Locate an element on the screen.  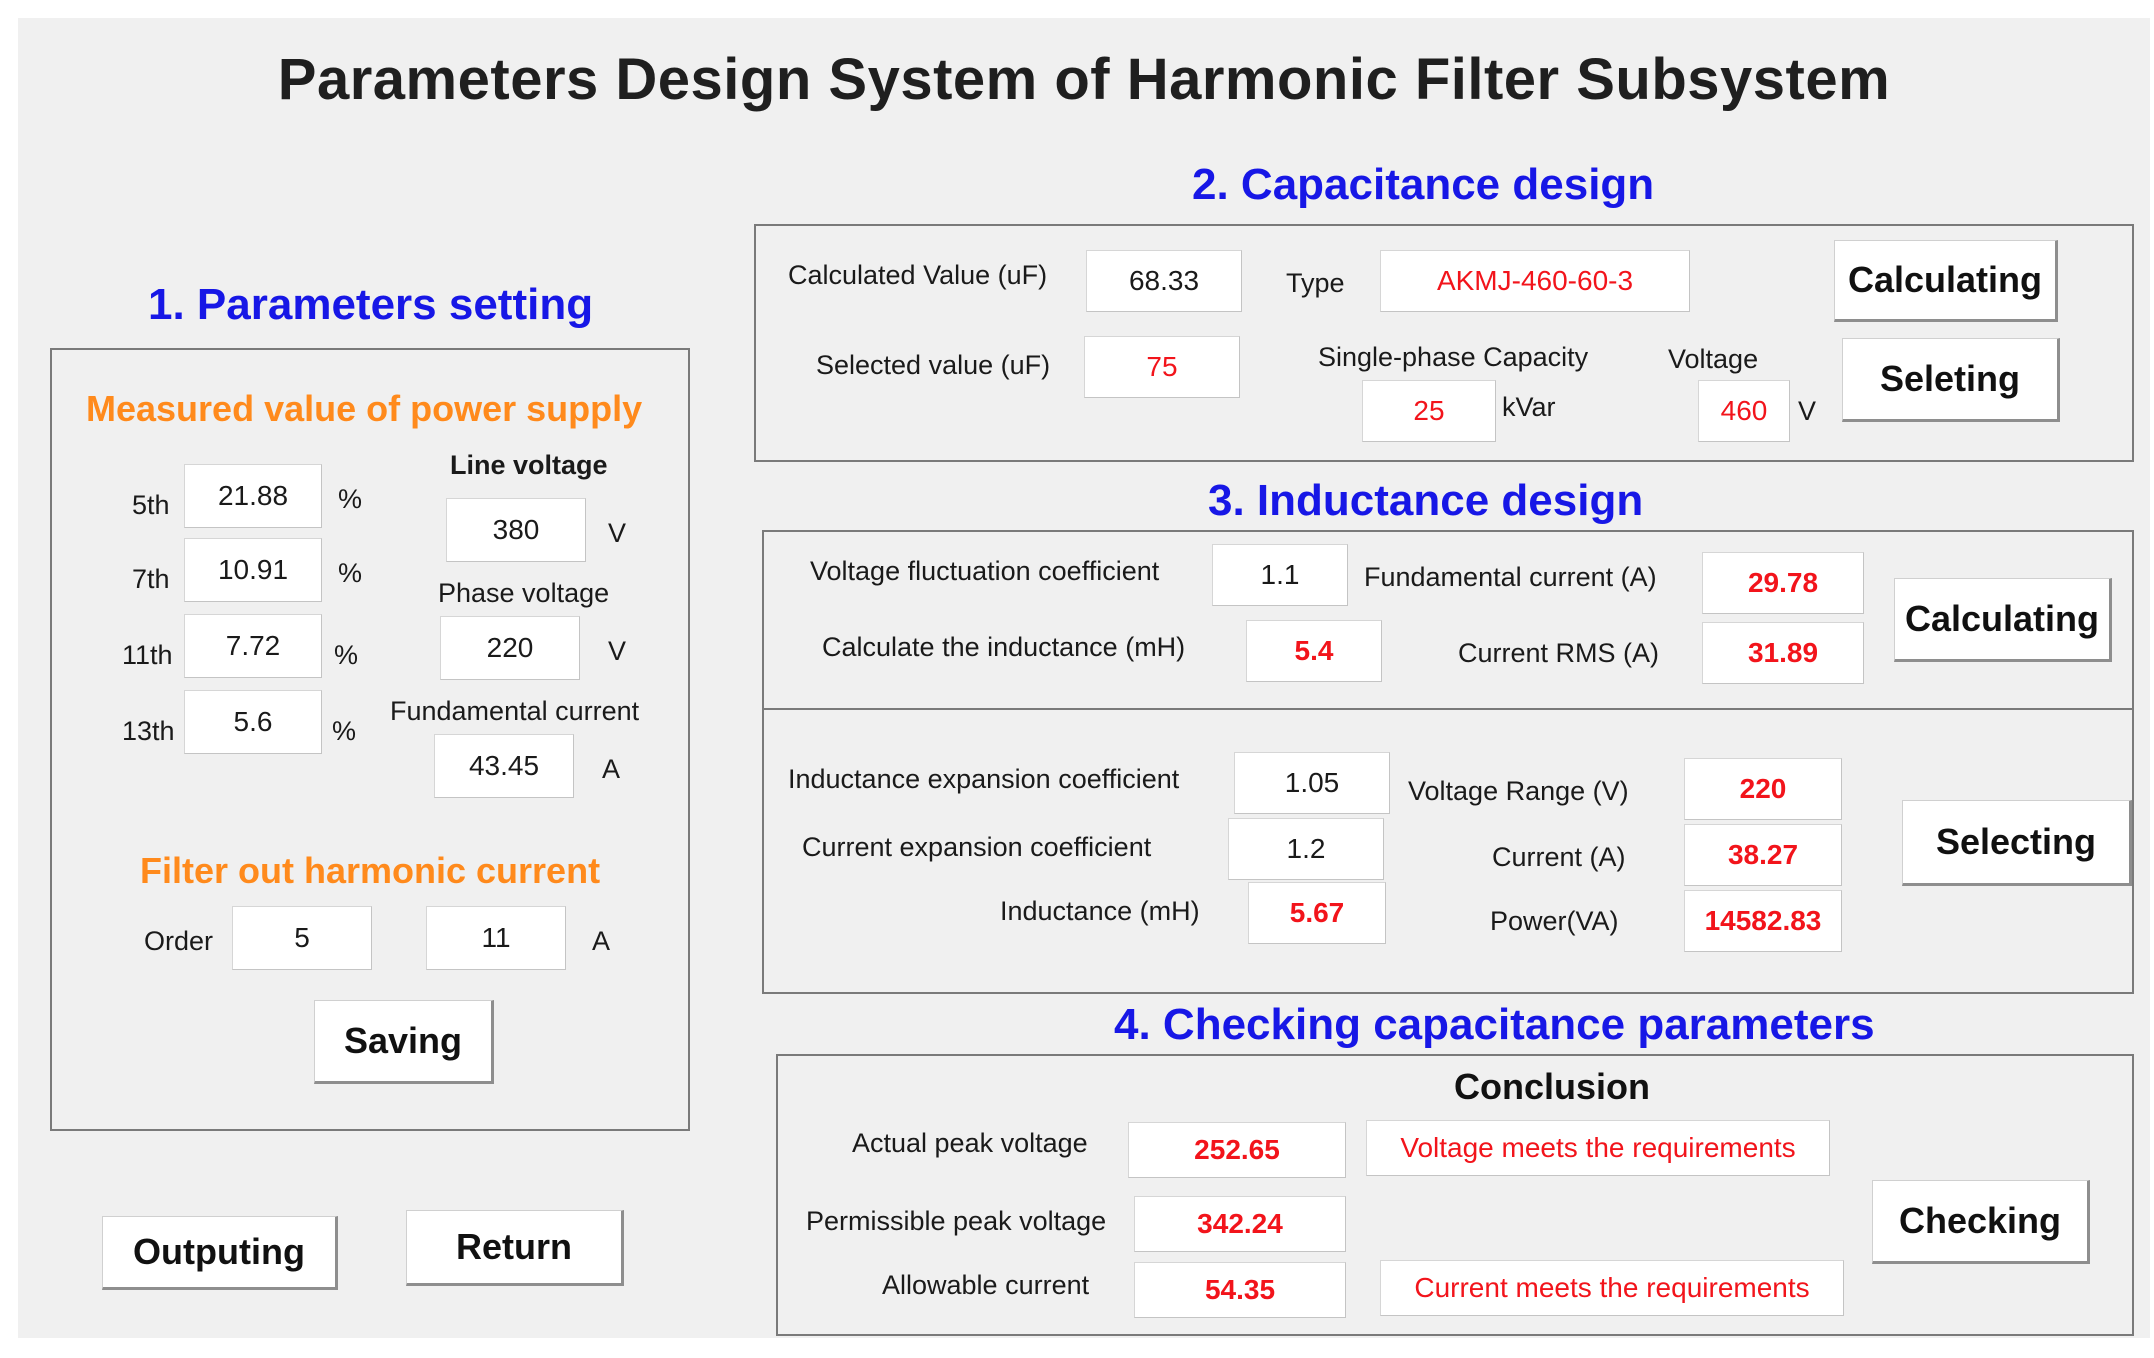
current-expansion-label: Current expansion coefficient is located at coordinates (977, 847).